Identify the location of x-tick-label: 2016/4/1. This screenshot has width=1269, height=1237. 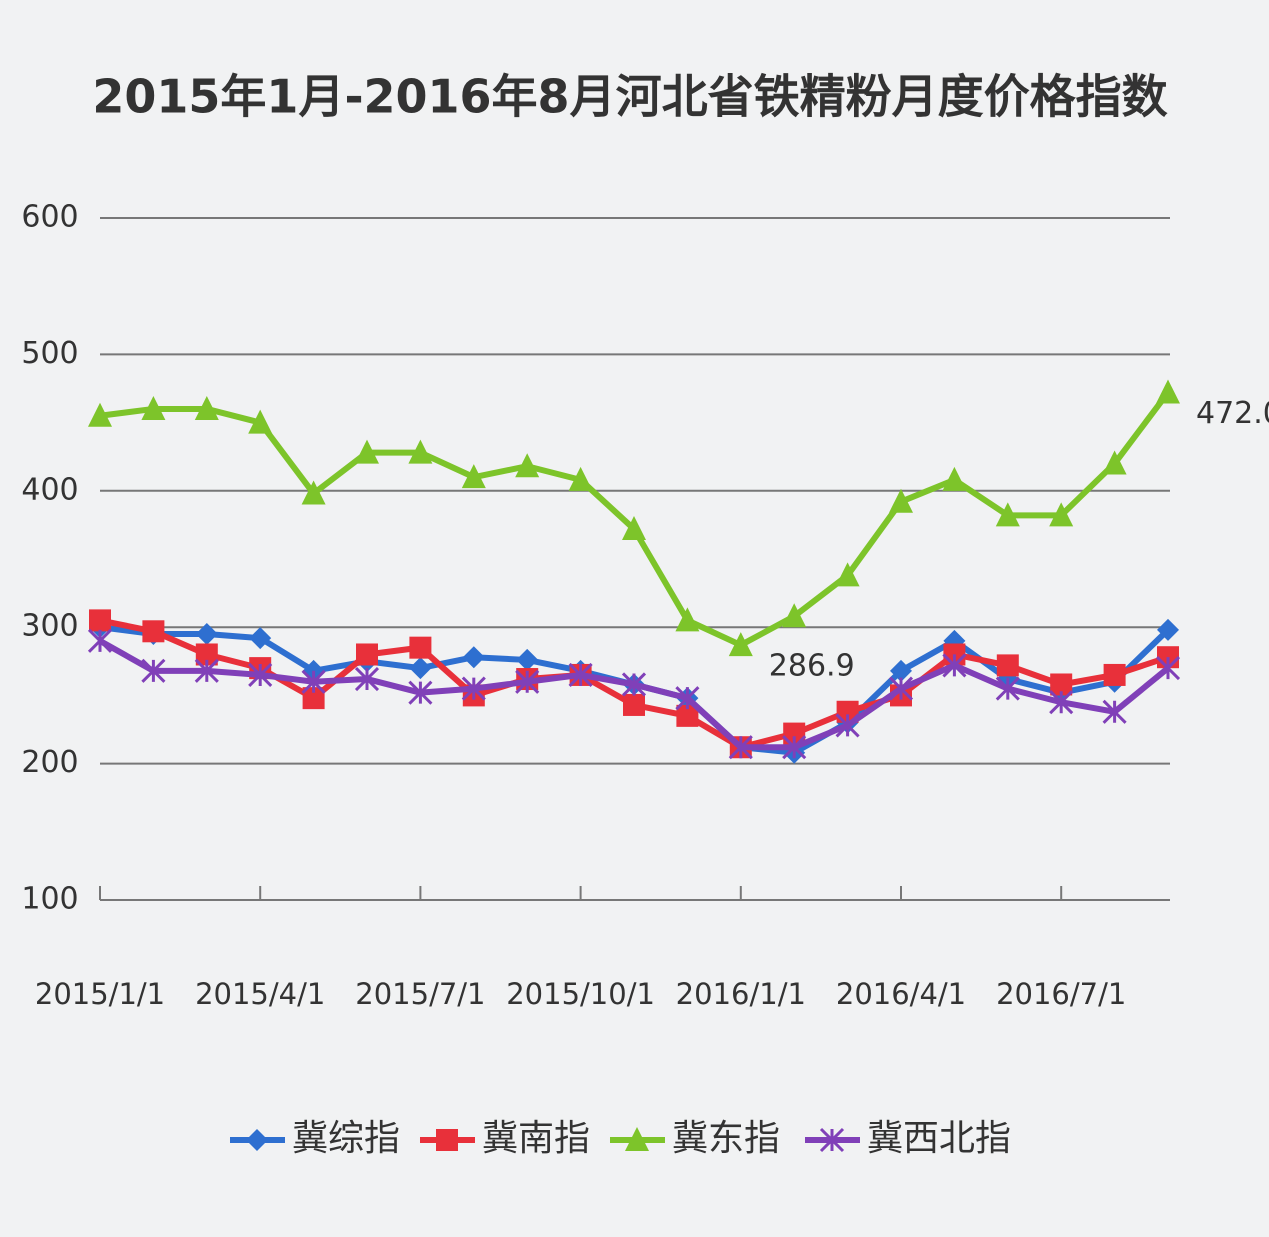
(901, 994).